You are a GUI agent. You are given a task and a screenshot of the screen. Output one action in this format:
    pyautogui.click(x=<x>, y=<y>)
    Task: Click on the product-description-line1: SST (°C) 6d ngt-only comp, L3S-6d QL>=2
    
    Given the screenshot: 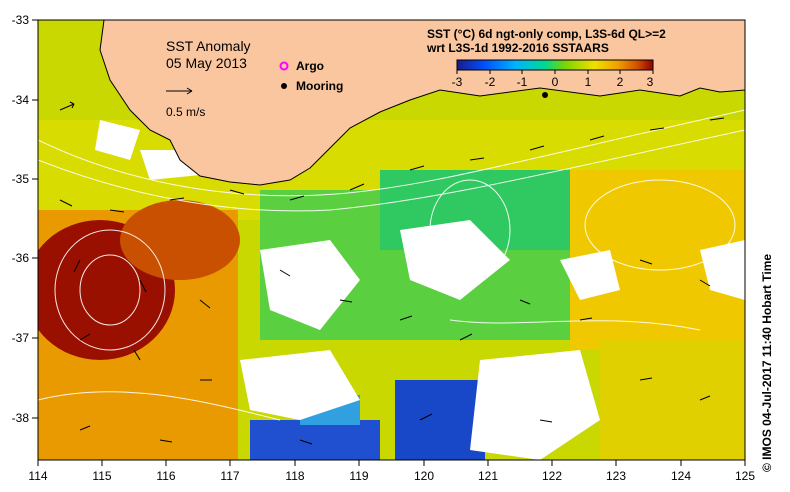 What is the action you would take?
    pyautogui.click(x=546, y=34)
    